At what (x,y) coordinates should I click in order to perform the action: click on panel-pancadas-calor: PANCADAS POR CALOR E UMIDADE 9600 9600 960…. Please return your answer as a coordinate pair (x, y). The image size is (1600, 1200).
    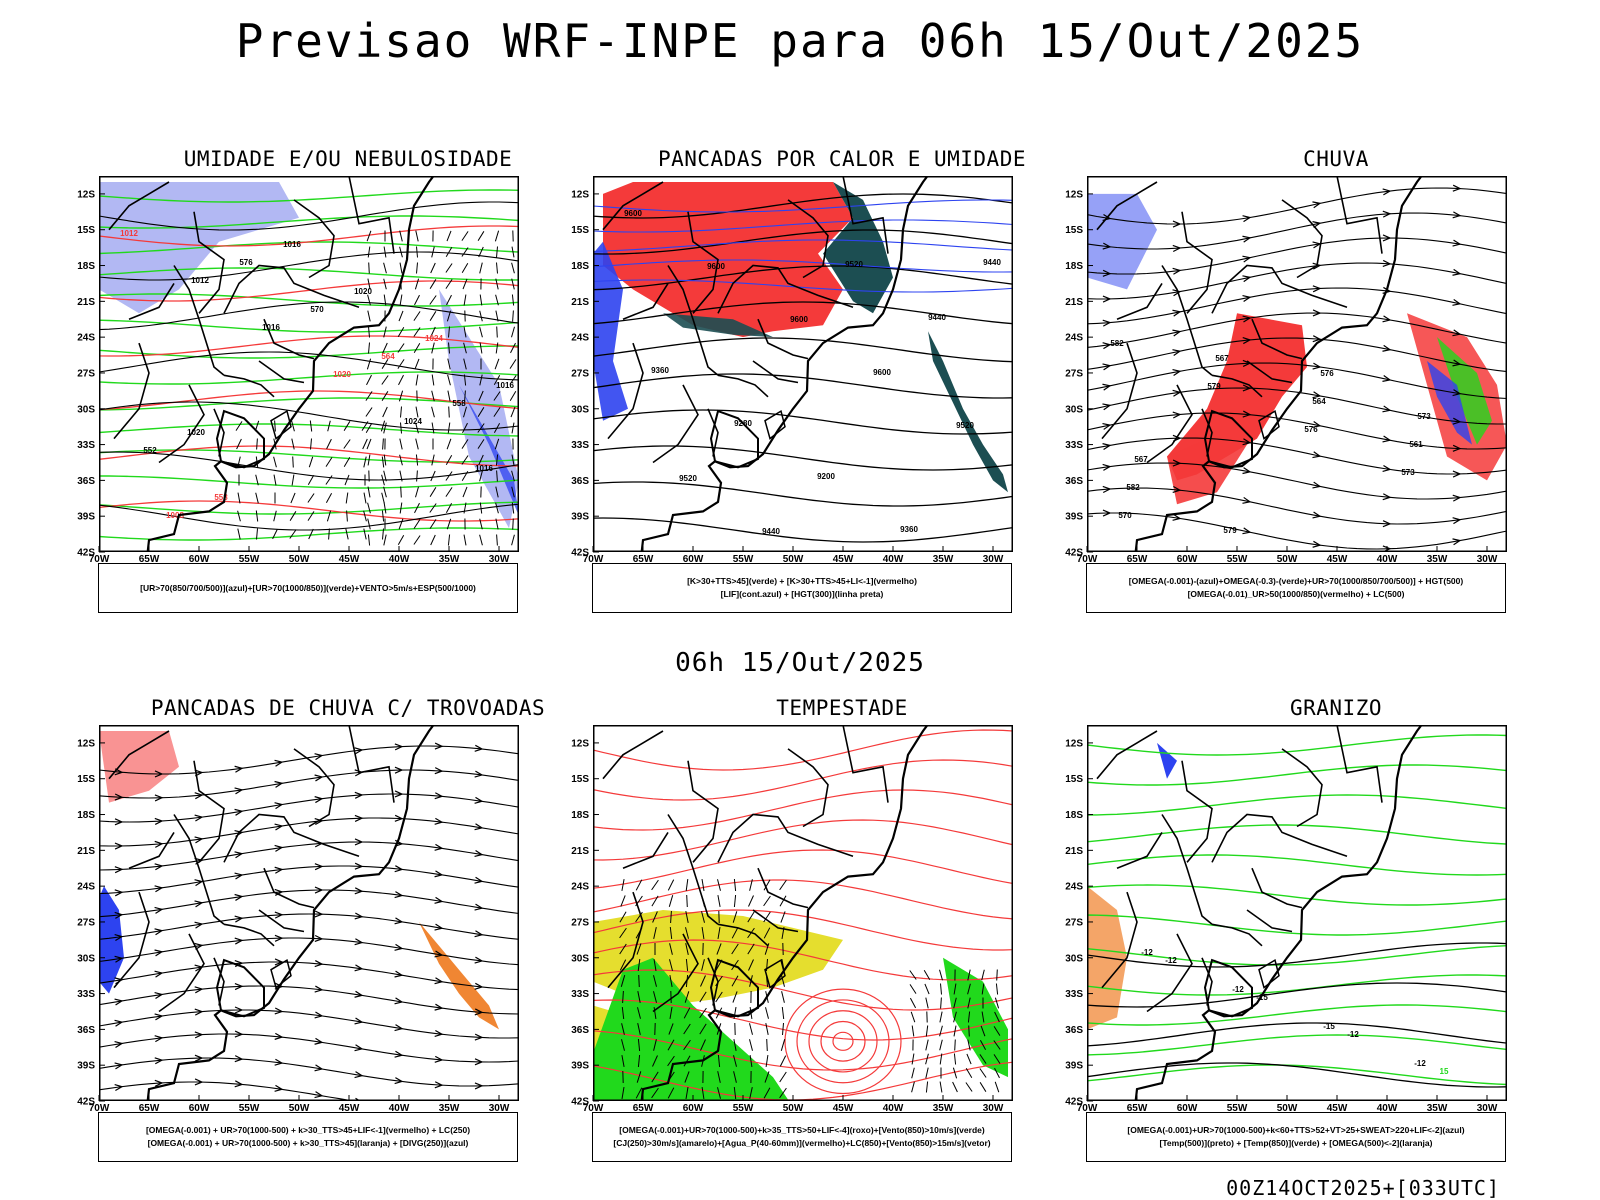
    Looking at the image, I should click on (831, 387).